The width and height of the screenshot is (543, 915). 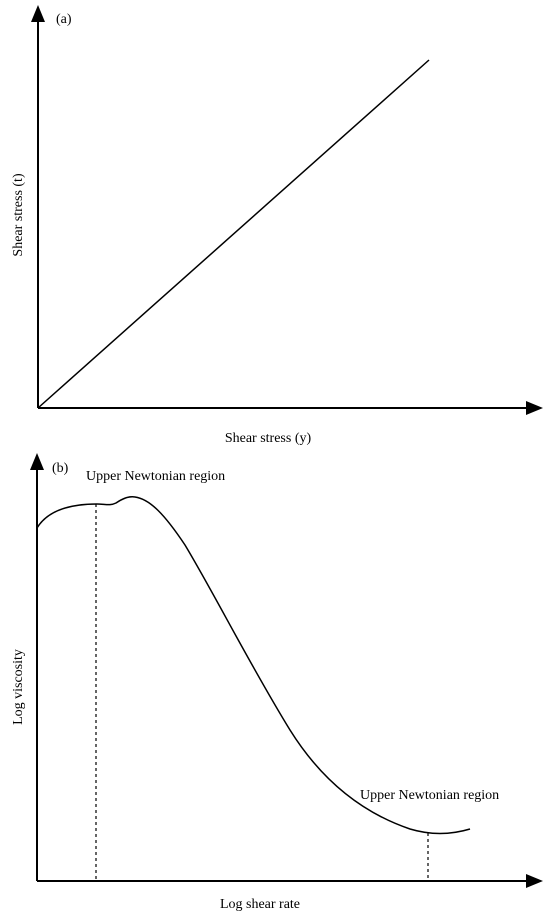 What do you see at coordinates (18, 215) in the screenshot?
I see `panel-a-y-axis-label: Shear stress (t)` at bounding box center [18, 215].